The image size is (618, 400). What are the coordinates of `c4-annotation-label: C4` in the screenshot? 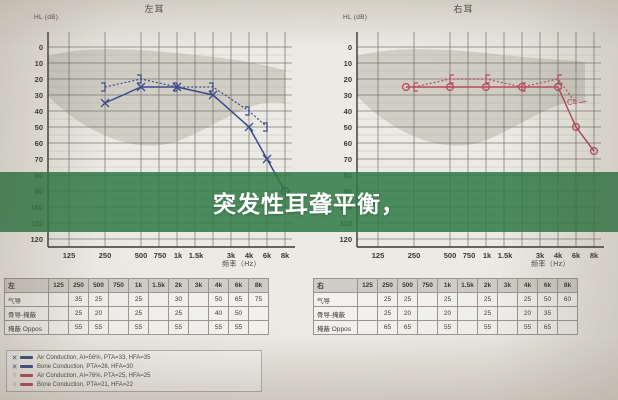 It's located at (572, 102).